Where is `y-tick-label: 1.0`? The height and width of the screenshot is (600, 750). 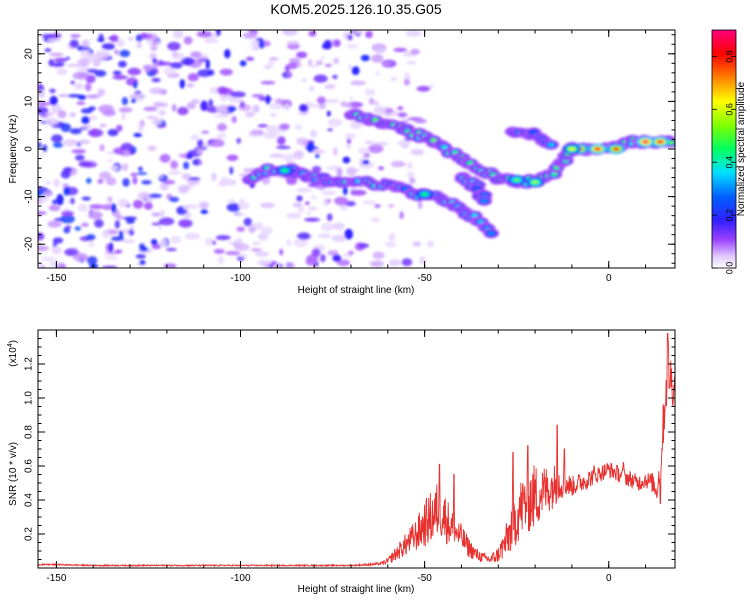 y-tick-label: 1.0 is located at coordinates (29, 398).